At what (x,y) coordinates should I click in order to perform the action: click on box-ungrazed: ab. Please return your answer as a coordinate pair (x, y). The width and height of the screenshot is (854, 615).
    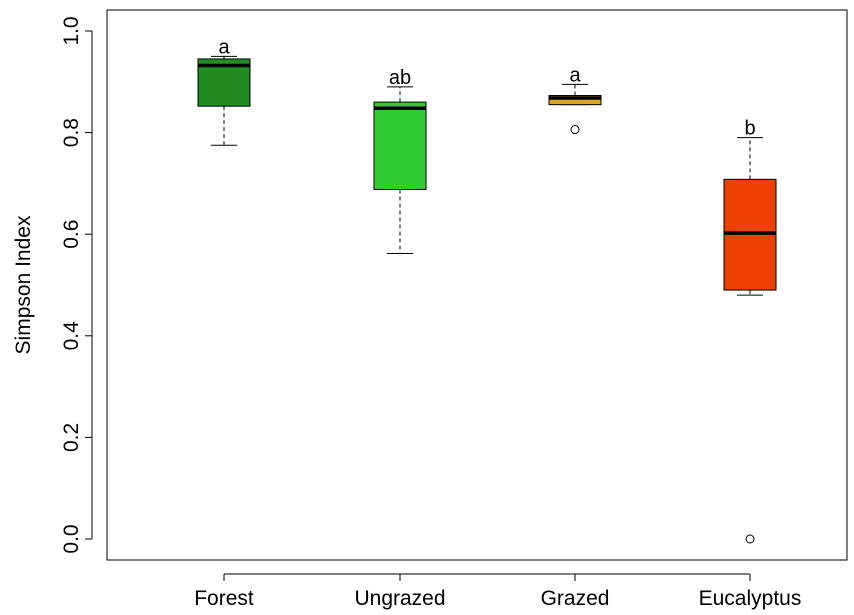
    Looking at the image, I should click on (400, 161).